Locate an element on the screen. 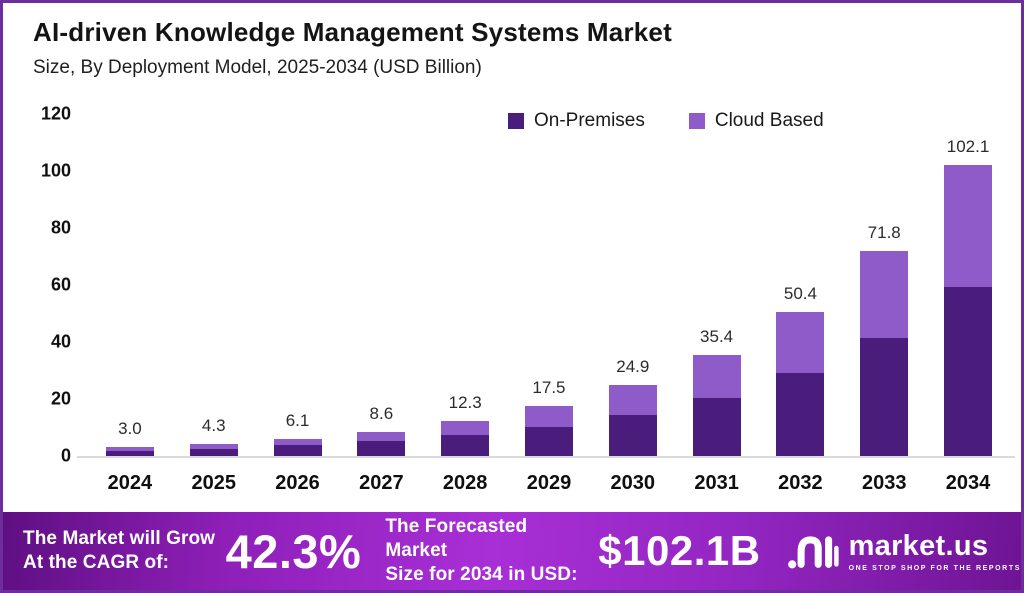 This screenshot has width=1024, height=593. stacked-bar-2025 is located at coordinates (213, 449).